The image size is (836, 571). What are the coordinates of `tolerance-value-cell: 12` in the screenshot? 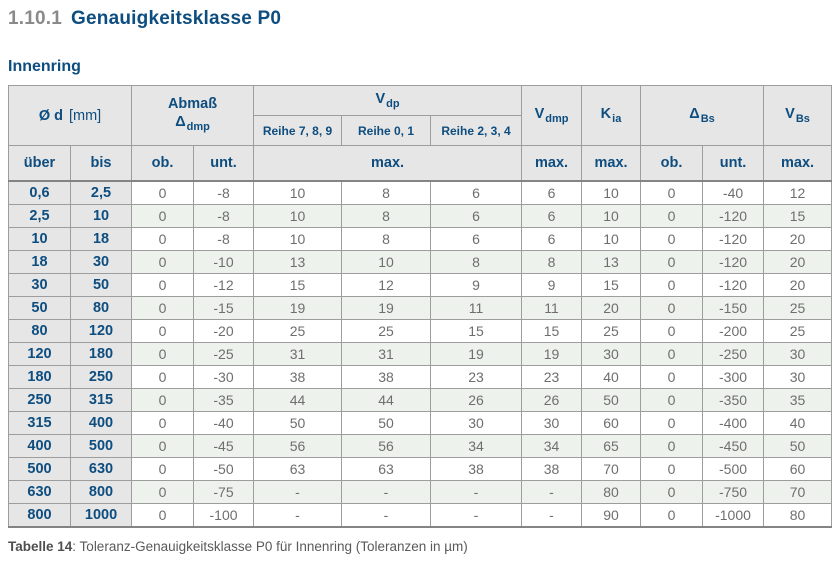 It's located at (798, 192).